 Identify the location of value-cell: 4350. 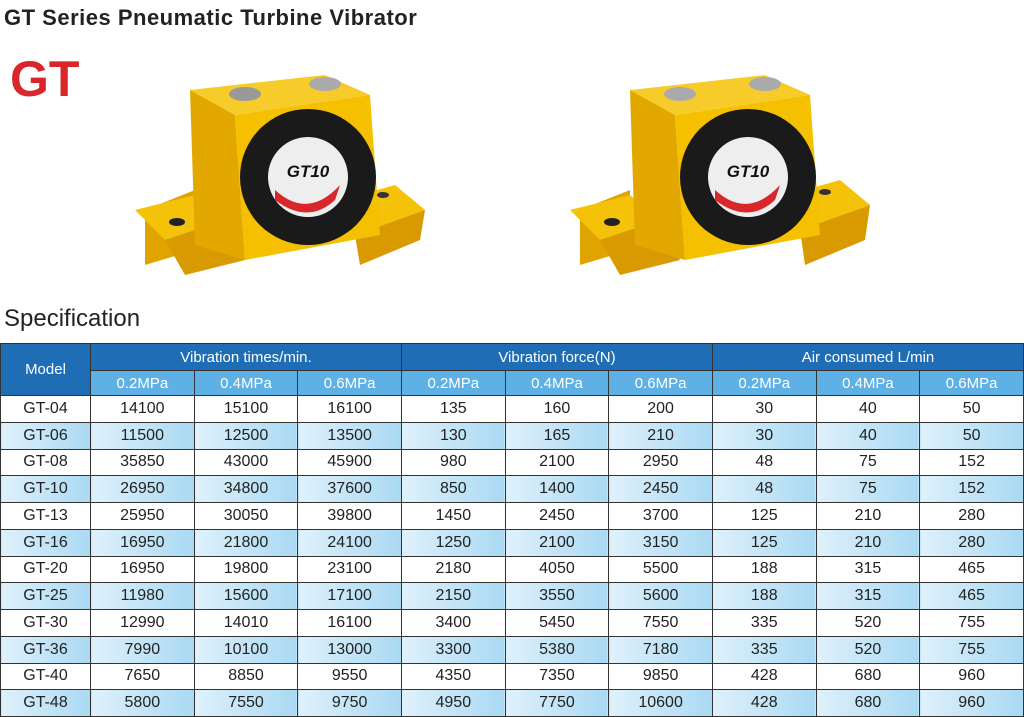
(453, 676).